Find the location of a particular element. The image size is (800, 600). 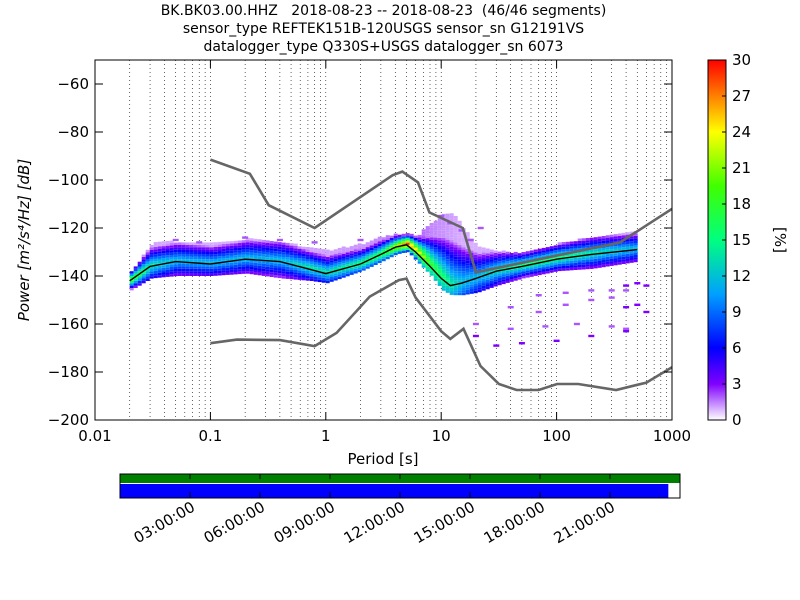

outlier-cell is located at coordinates (646, 312).